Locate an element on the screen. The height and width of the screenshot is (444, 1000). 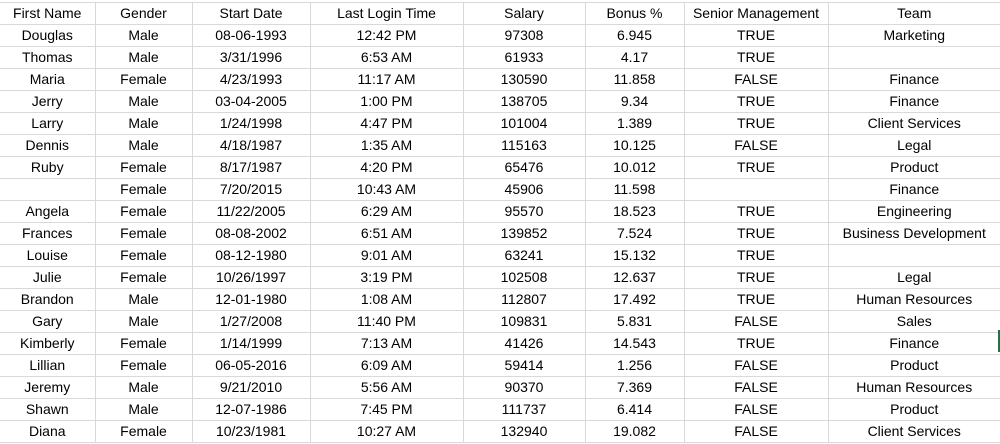
column-header-last-login-time: Last Login Time is located at coordinates (387, 13).